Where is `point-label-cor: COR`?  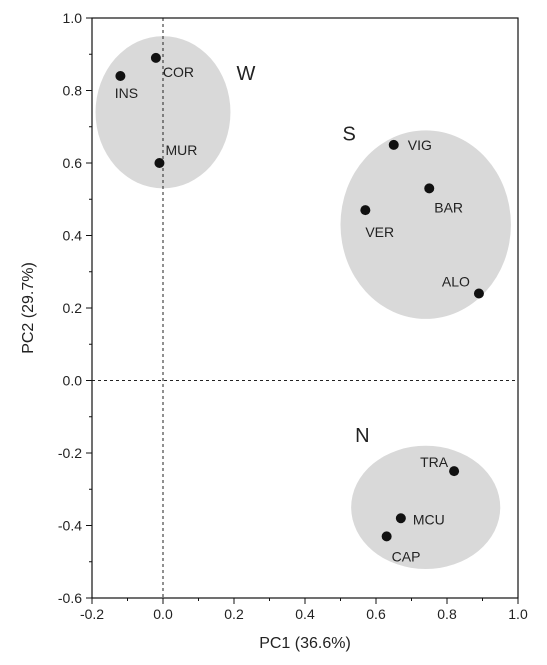 point-label-cor: COR is located at coordinates (178, 72).